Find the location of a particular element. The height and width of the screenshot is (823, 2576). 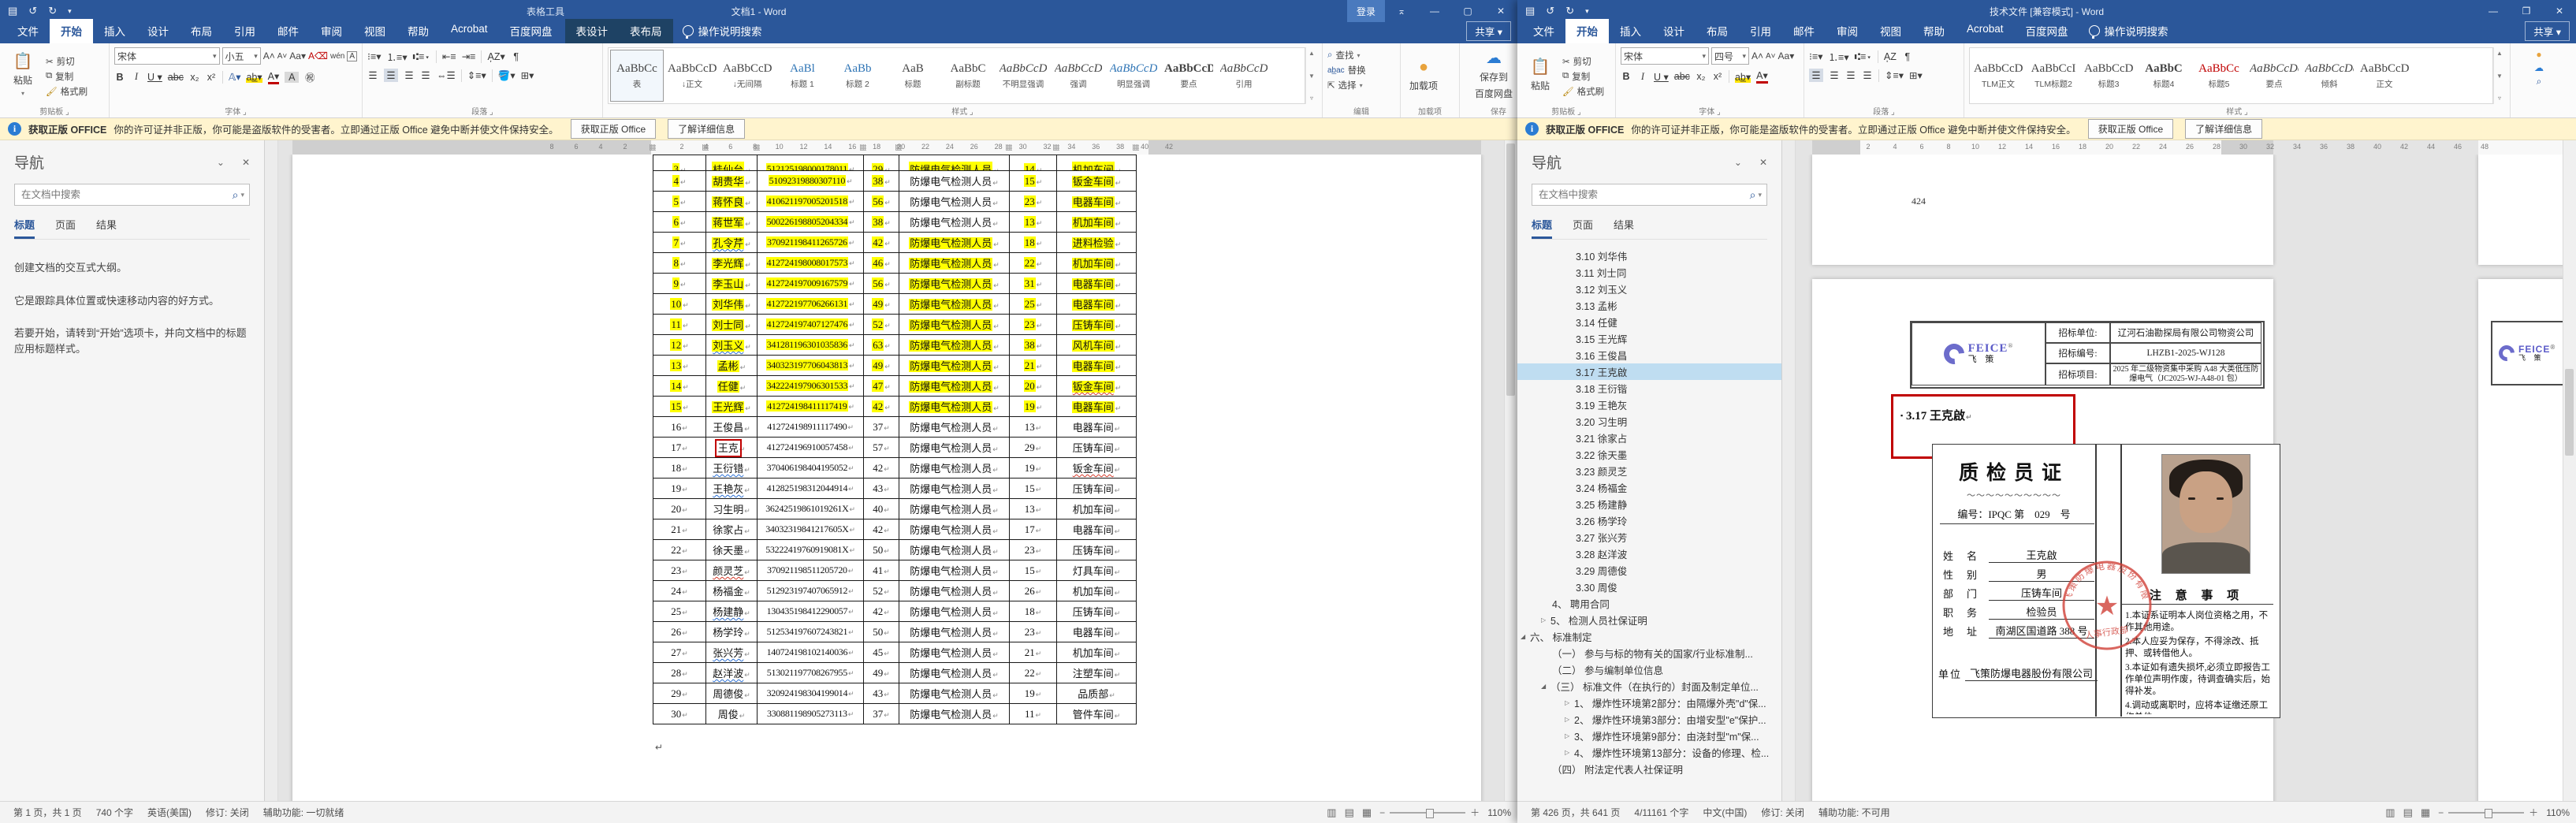

nav-heading-item: 3.30 周俊 is located at coordinates (1649, 587).